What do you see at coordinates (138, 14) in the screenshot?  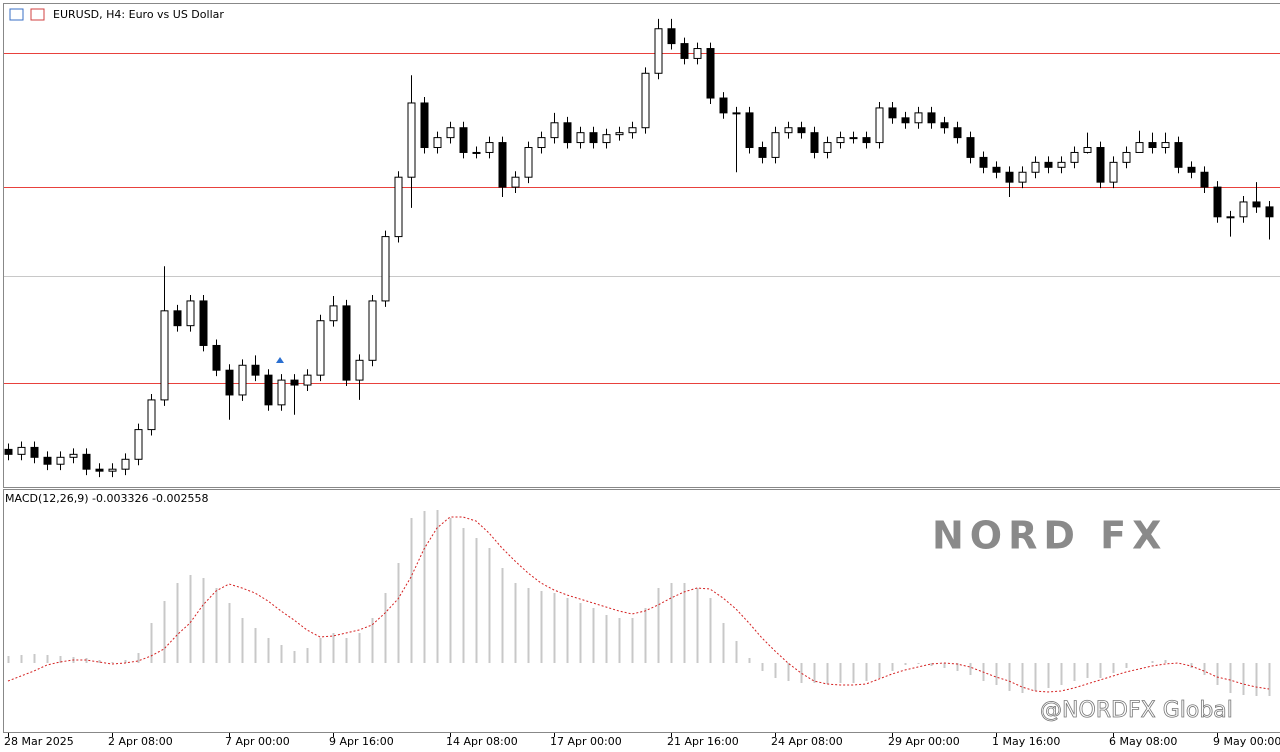 I see `chart-title: EURUSD, H4: Euro vs US Dollar` at bounding box center [138, 14].